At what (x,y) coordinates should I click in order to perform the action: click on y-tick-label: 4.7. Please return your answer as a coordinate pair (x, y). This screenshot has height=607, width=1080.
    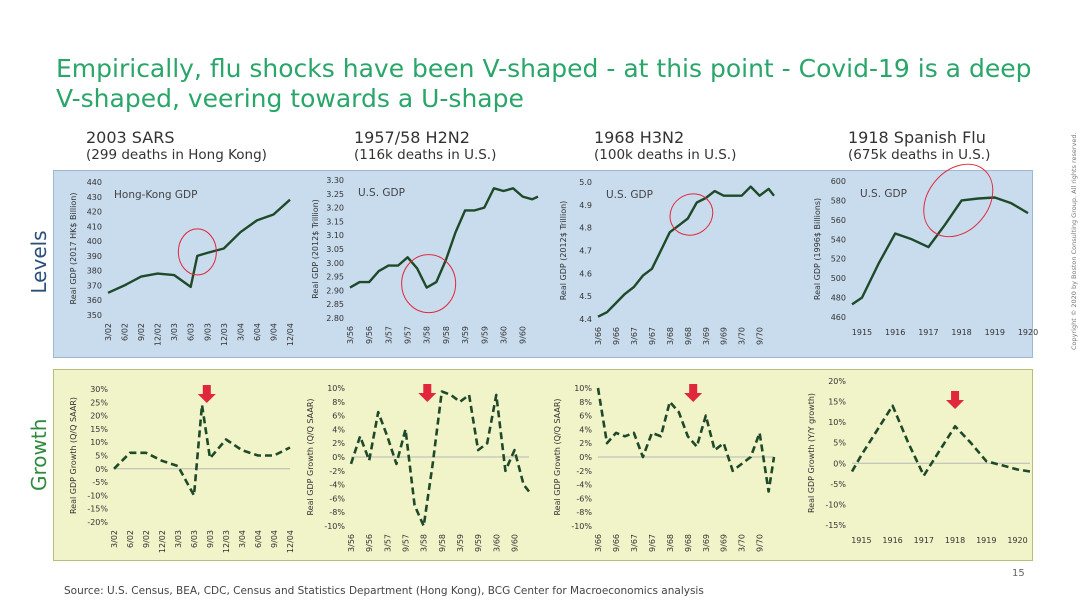
    Looking at the image, I should click on (585, 251).